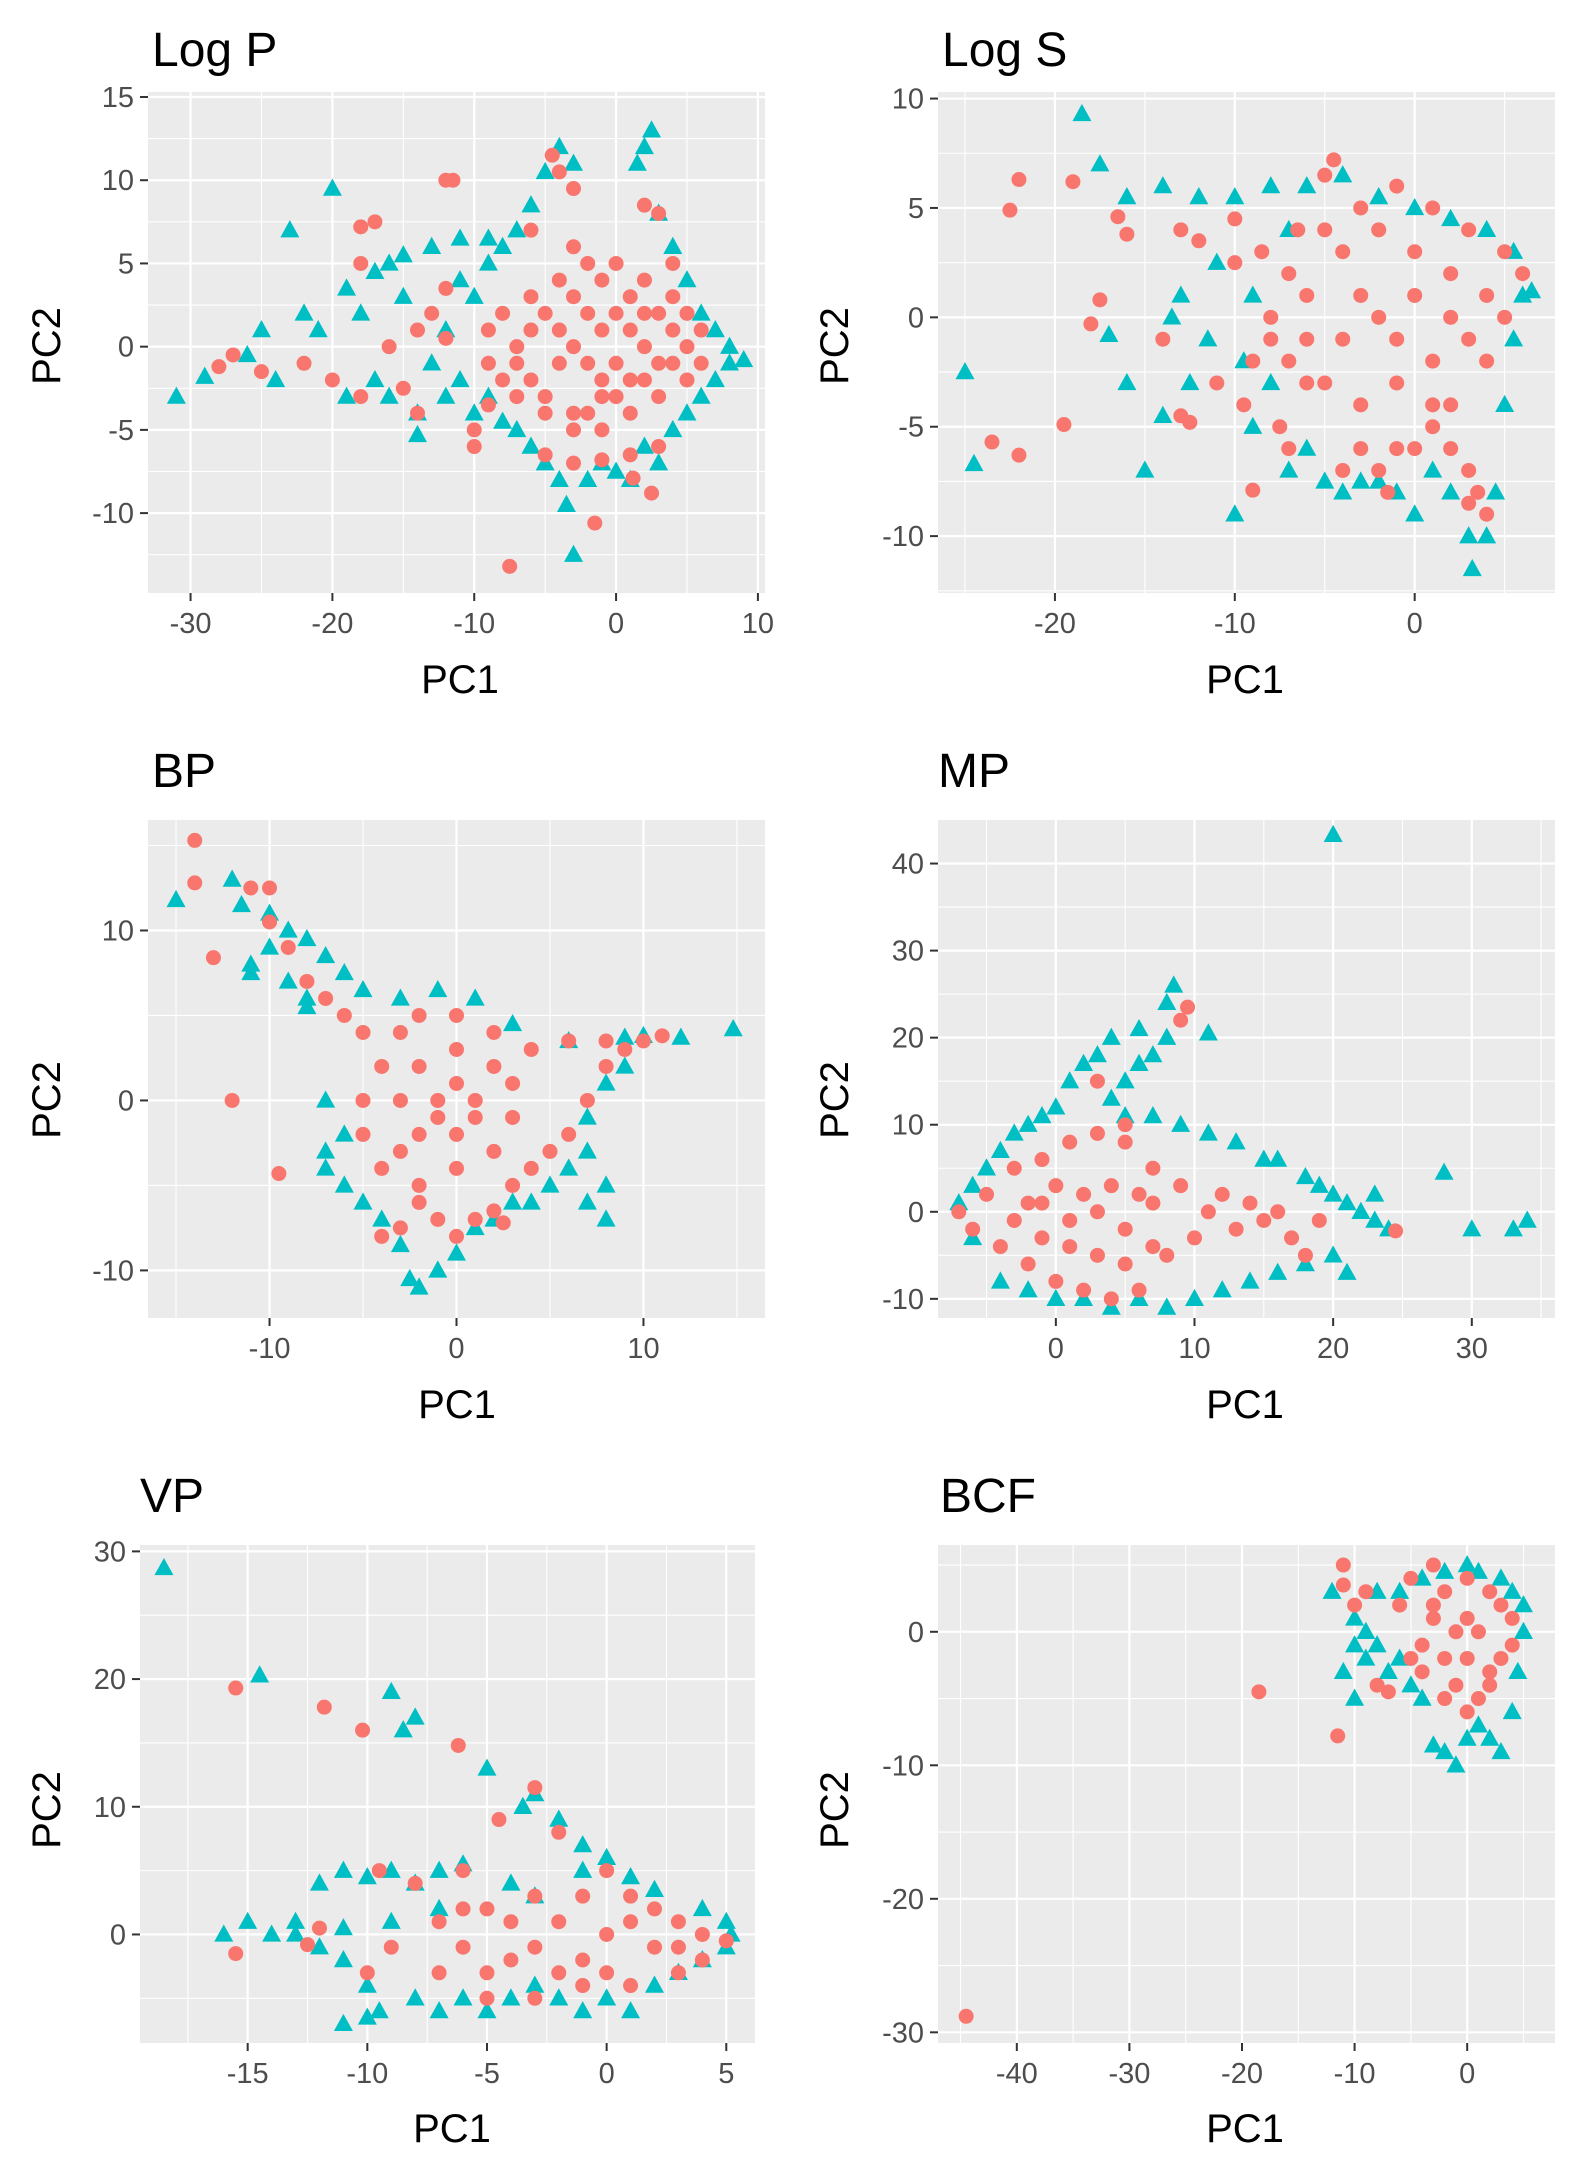 The height and width of the screenshot is (2175, 1575). I want to click on y-tick-label: 40, so click(908, 865).